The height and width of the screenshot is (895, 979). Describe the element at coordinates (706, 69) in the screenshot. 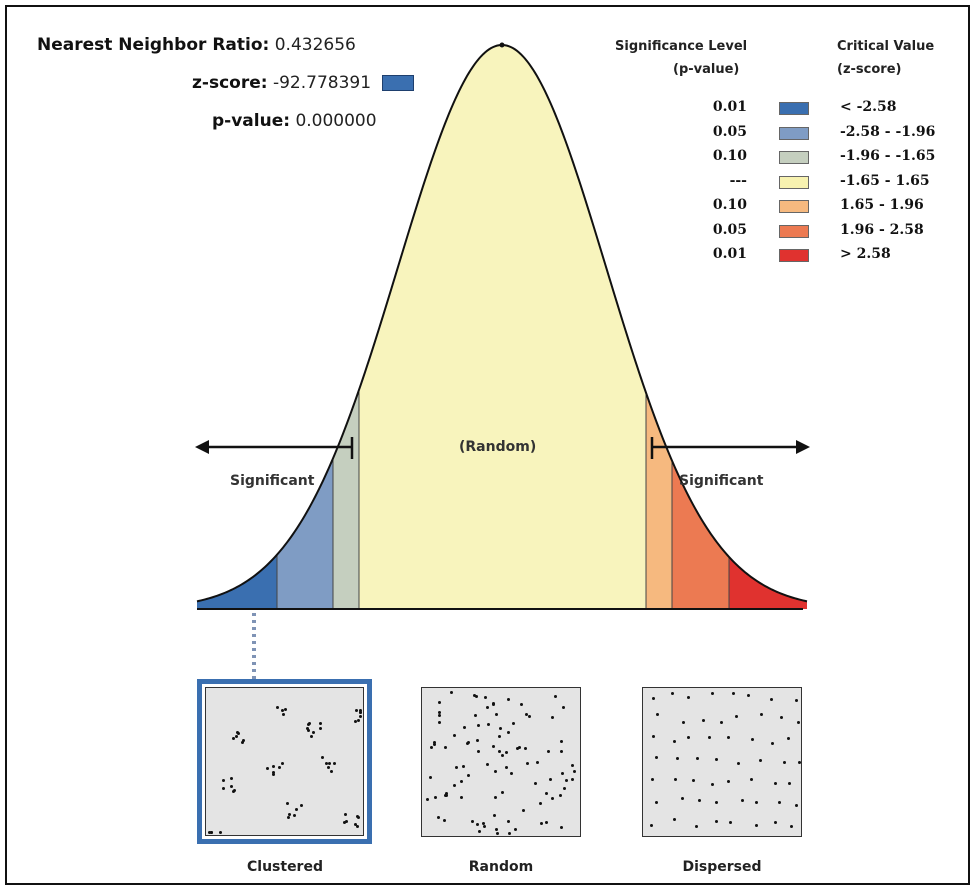

I see `sig-header-2: (p-value)` at that location.